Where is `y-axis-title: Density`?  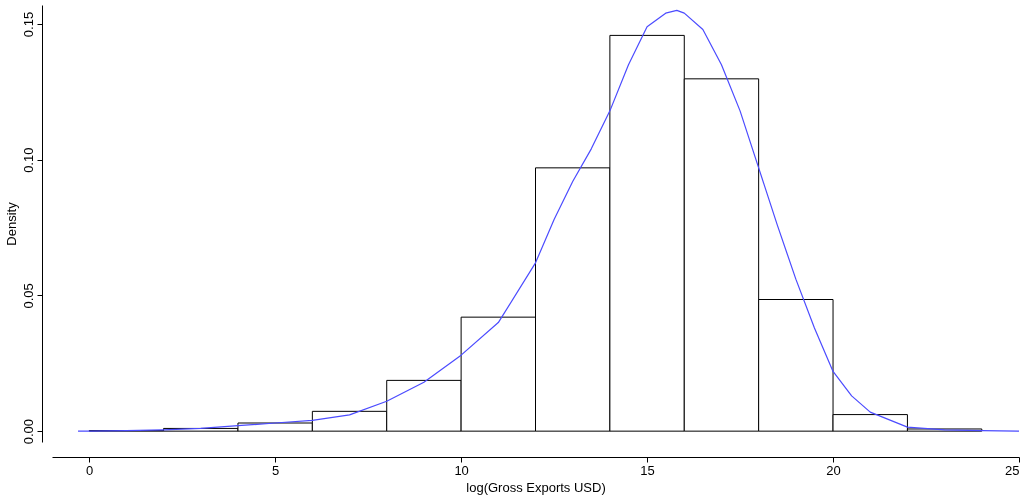
y-axis-title: Density is located at coordinates (11, 223).